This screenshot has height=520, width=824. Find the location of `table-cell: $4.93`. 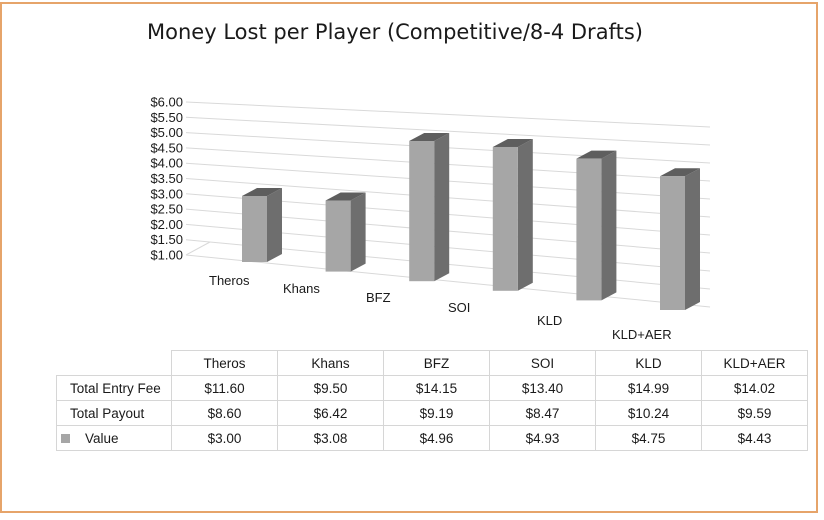

table-cell: $4.93 is located at coordinates (542, 438).